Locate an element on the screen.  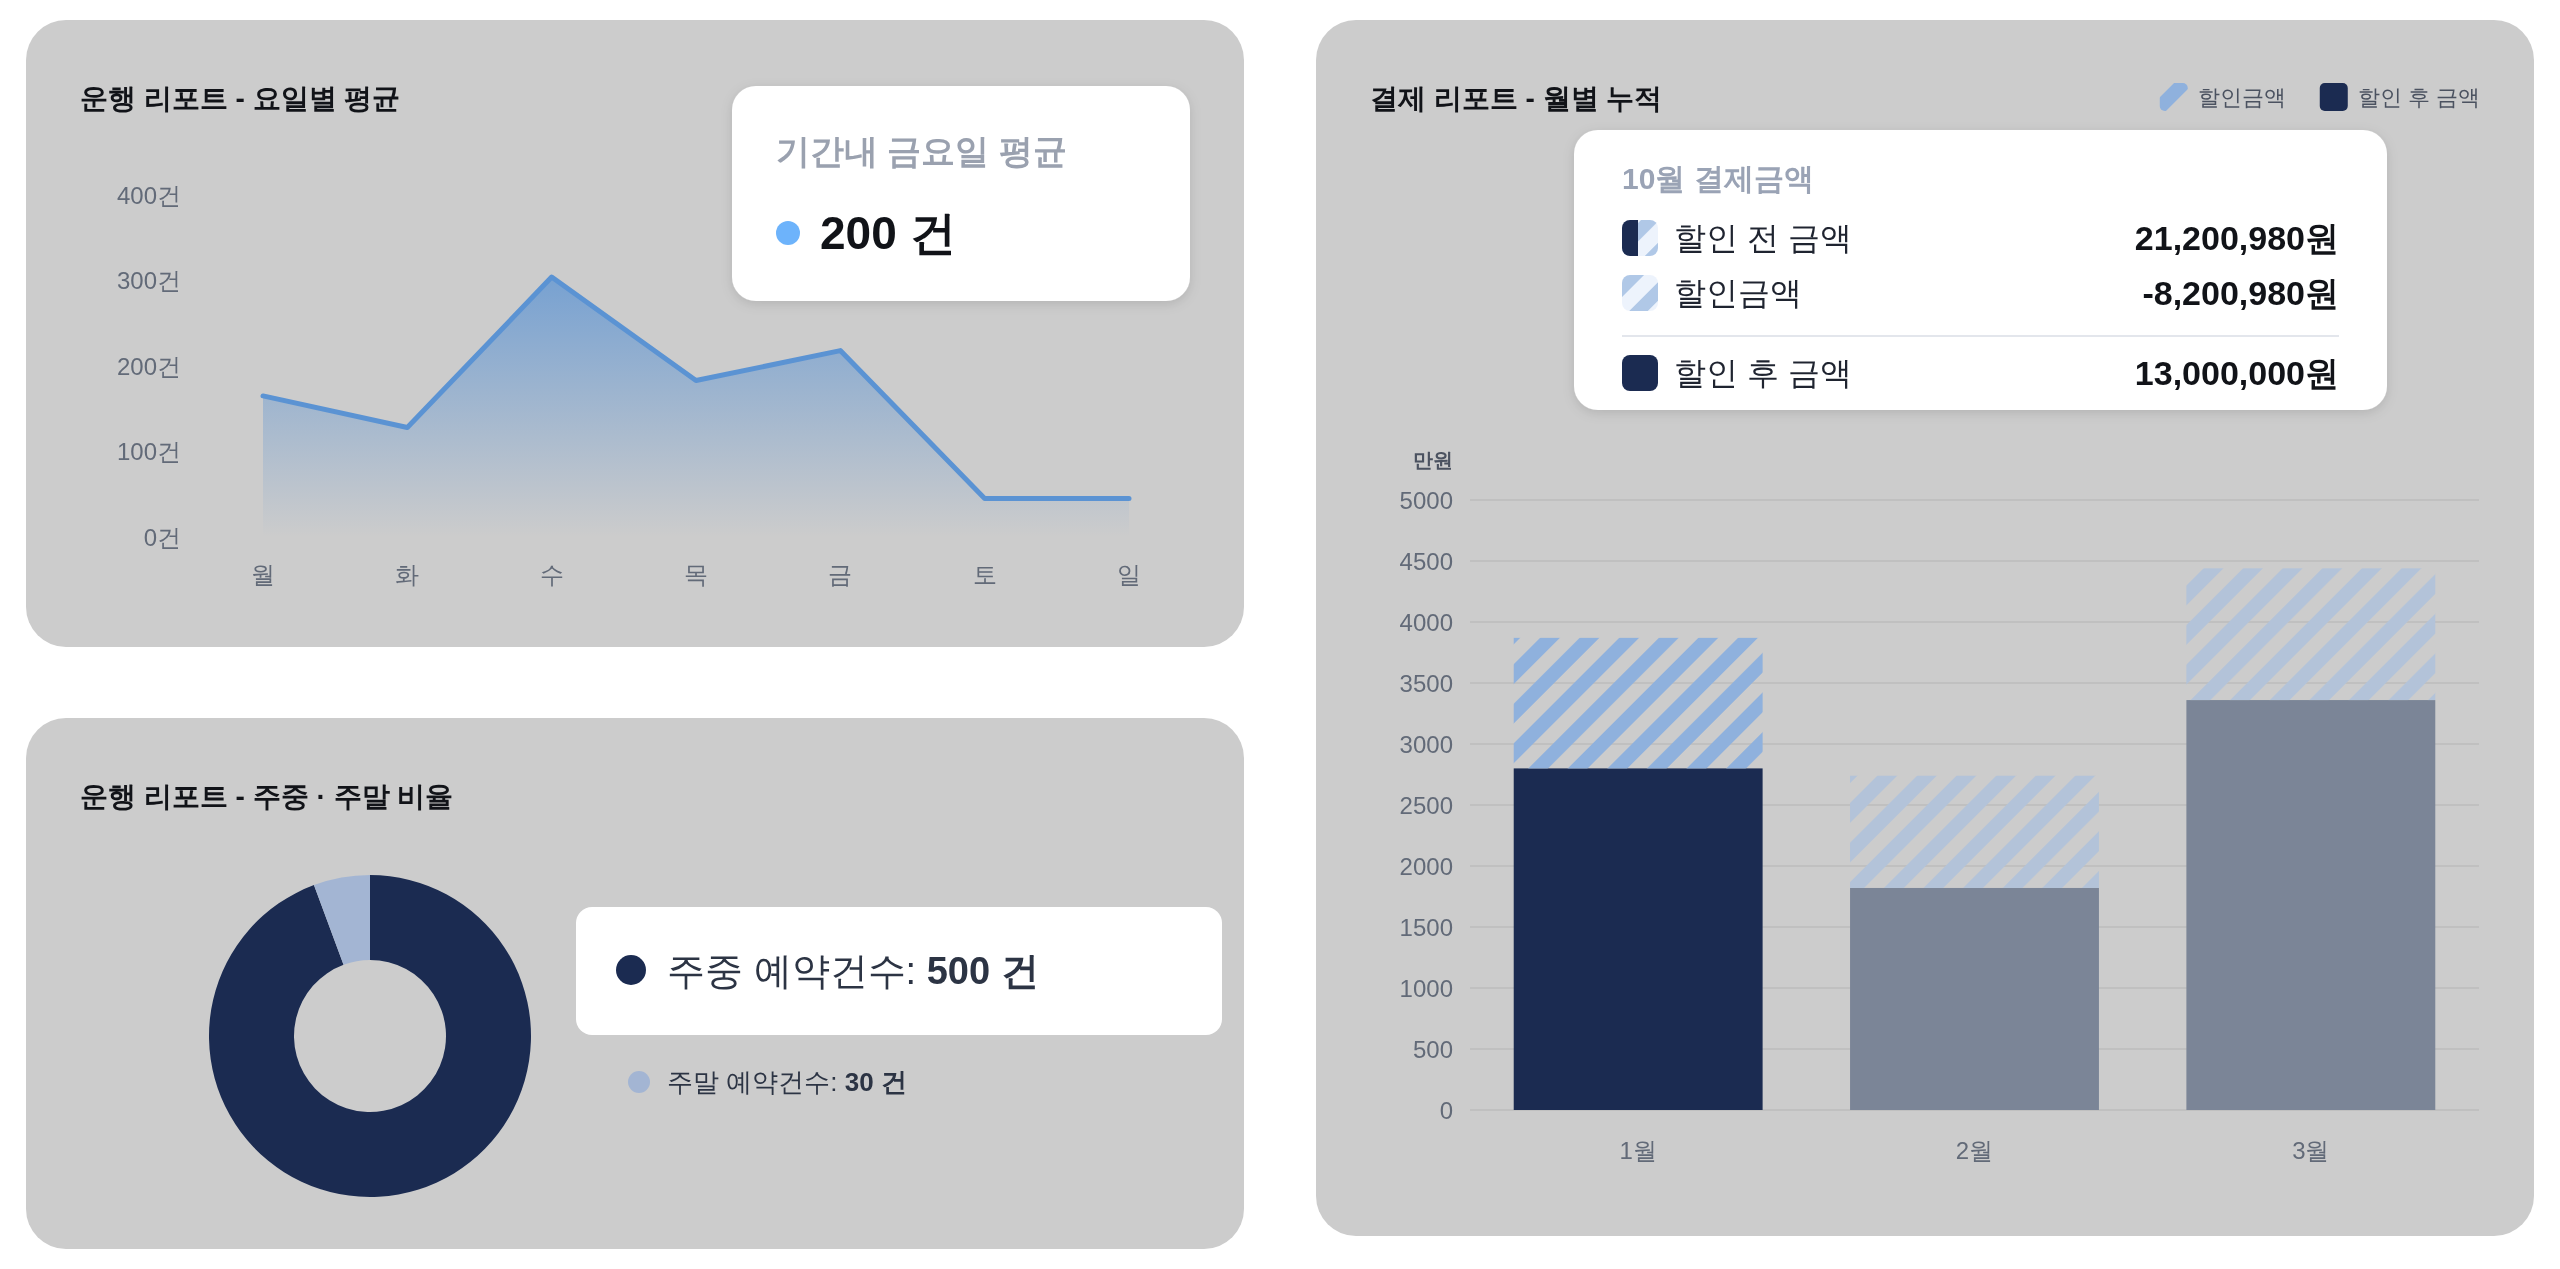
chart-title: 운행 리포트 - 요일별 평균 is located at coordinates (240, 98).